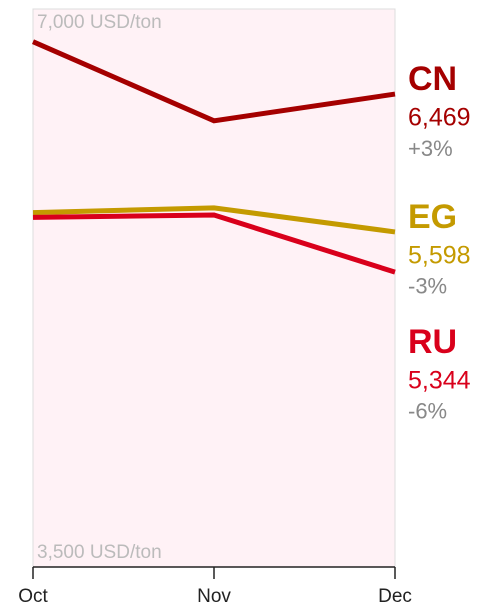 This screenshot has width=480, height=607. Describe the element at coordinates (99, 22) in the screenshot. I see `y-tick-label: 7,000 USD/ton` at that location.